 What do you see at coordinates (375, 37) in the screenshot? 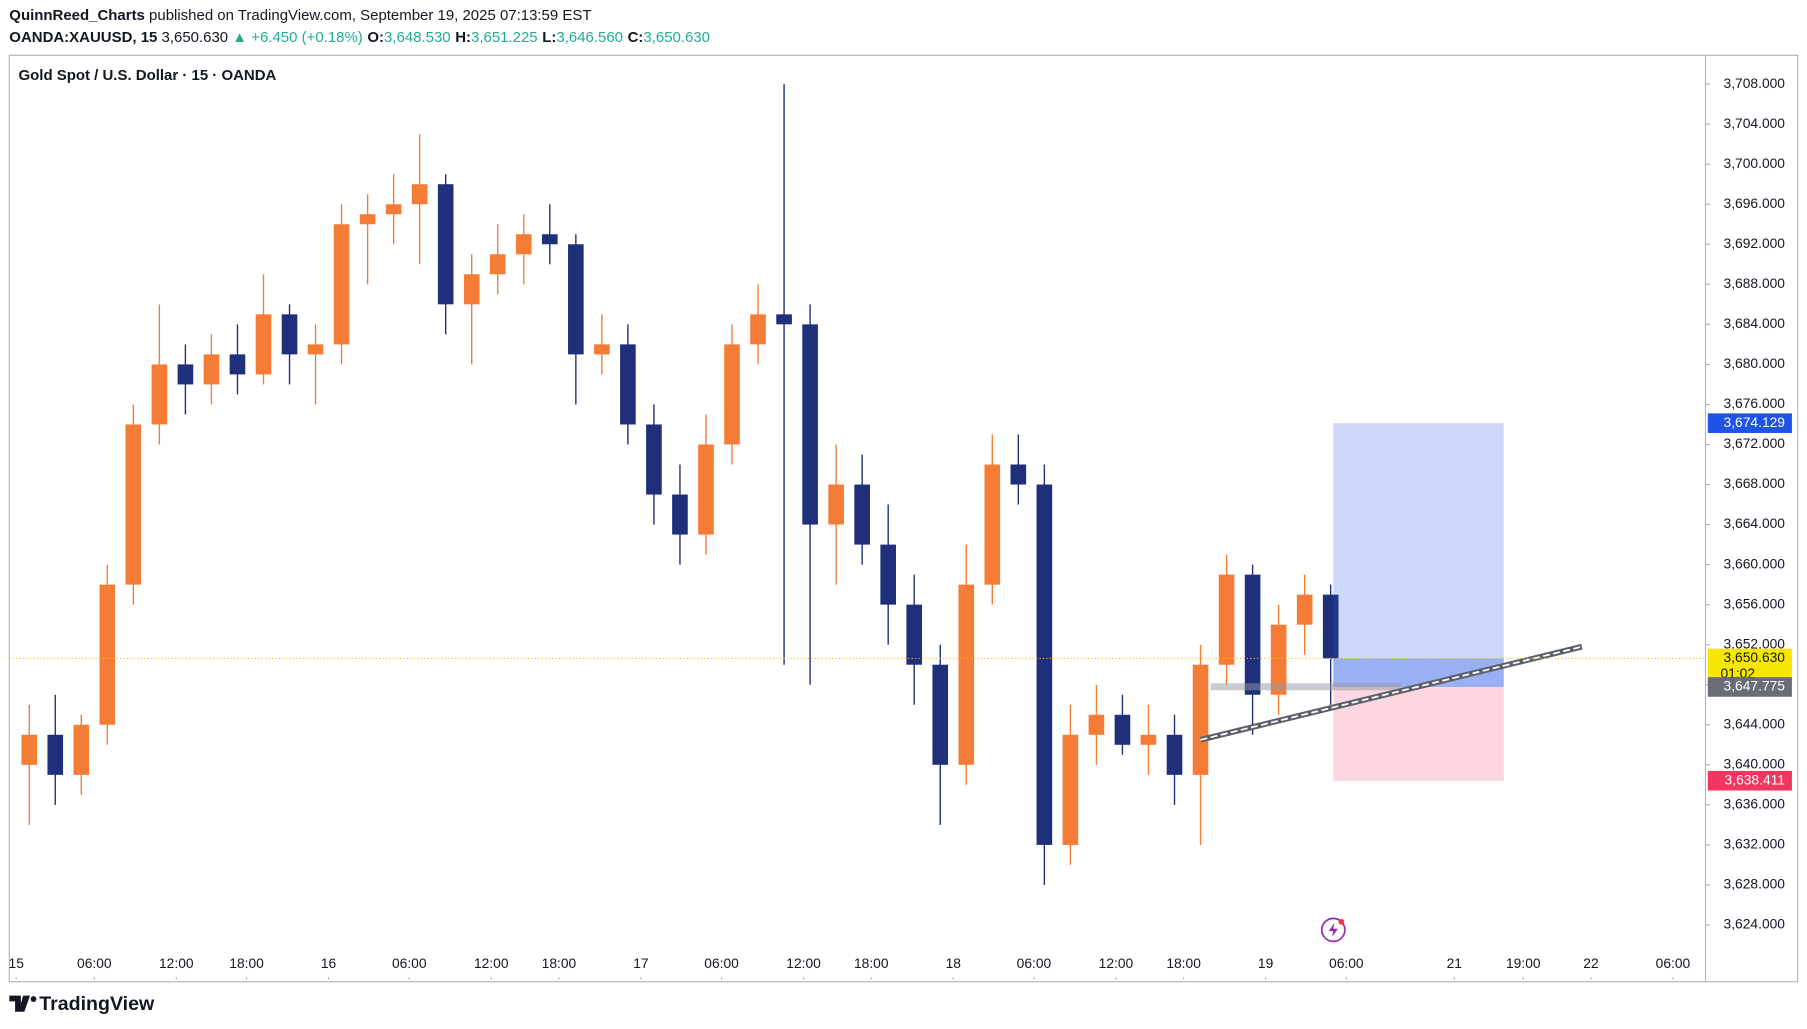
I see `o-label: O:` at bounding box center [375, 37].